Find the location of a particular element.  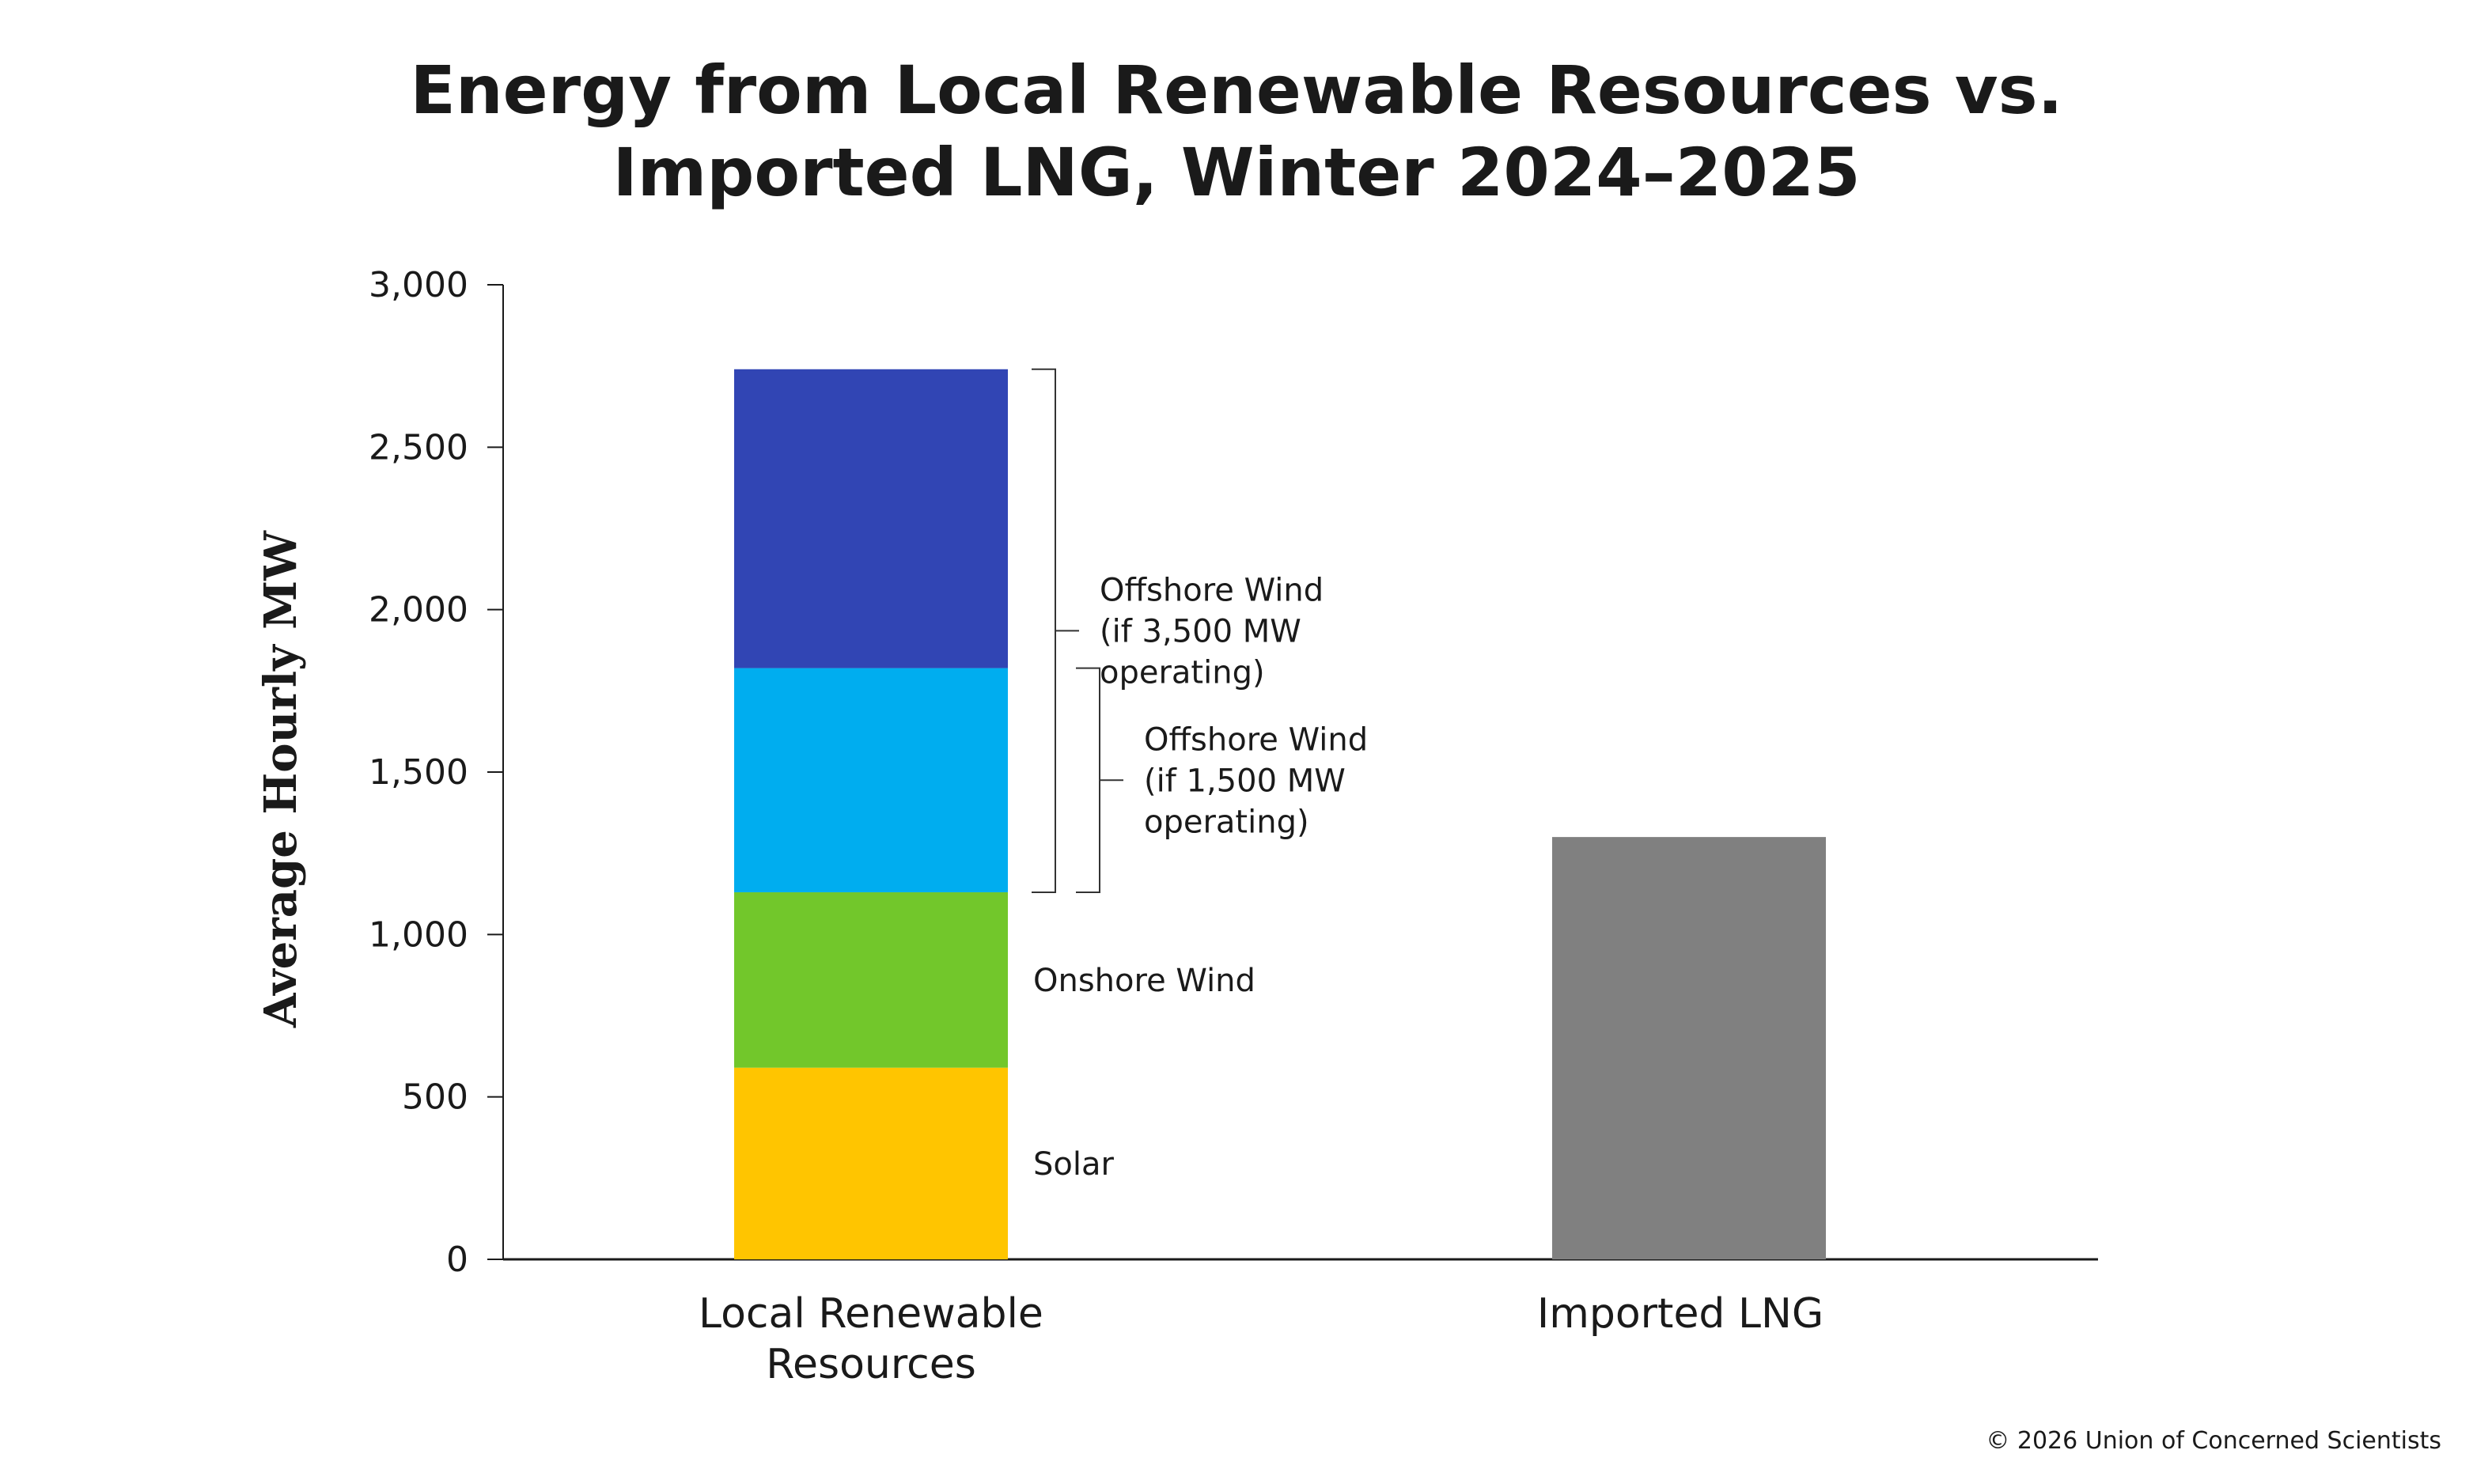

y-tick-label: 2,000 is located at coordinates (418, 610).